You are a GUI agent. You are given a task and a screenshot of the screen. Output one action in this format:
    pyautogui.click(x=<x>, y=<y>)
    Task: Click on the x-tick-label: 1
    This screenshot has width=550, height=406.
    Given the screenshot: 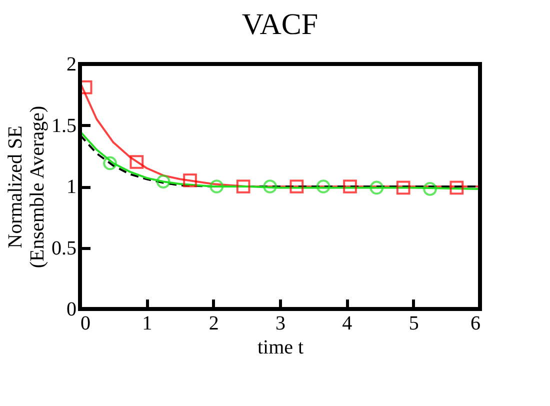 What is the action you would take?
    pyautogui.click(x=147, y=323)
    